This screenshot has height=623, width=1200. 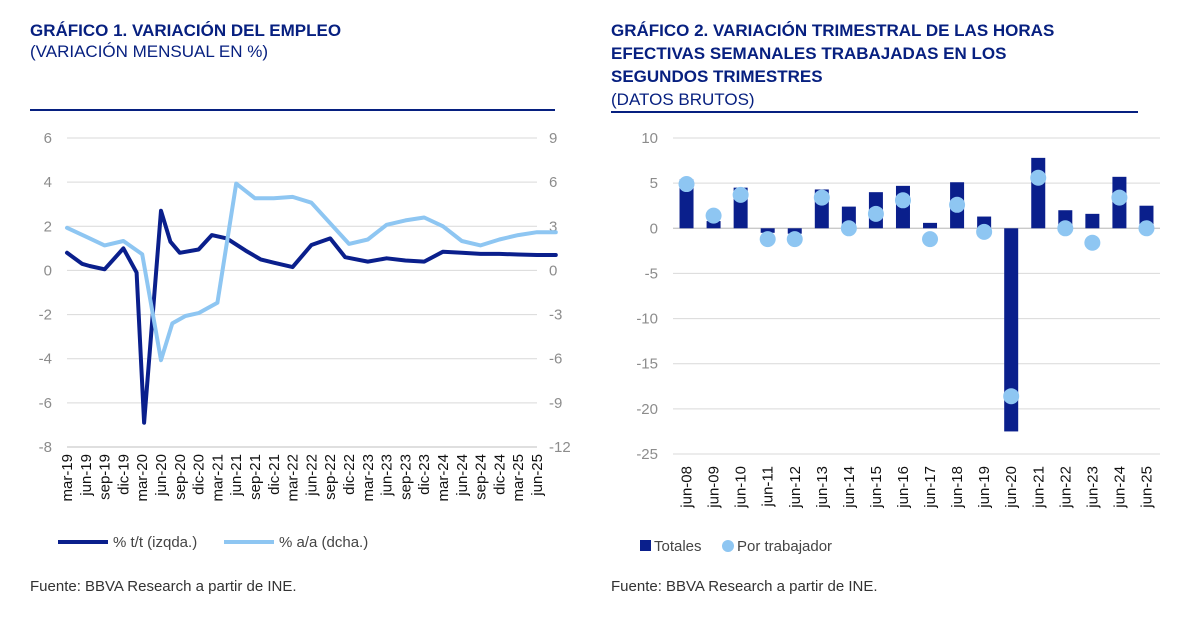 I want to click on x-tick-label: mar-21, so click(x=217, y=478).